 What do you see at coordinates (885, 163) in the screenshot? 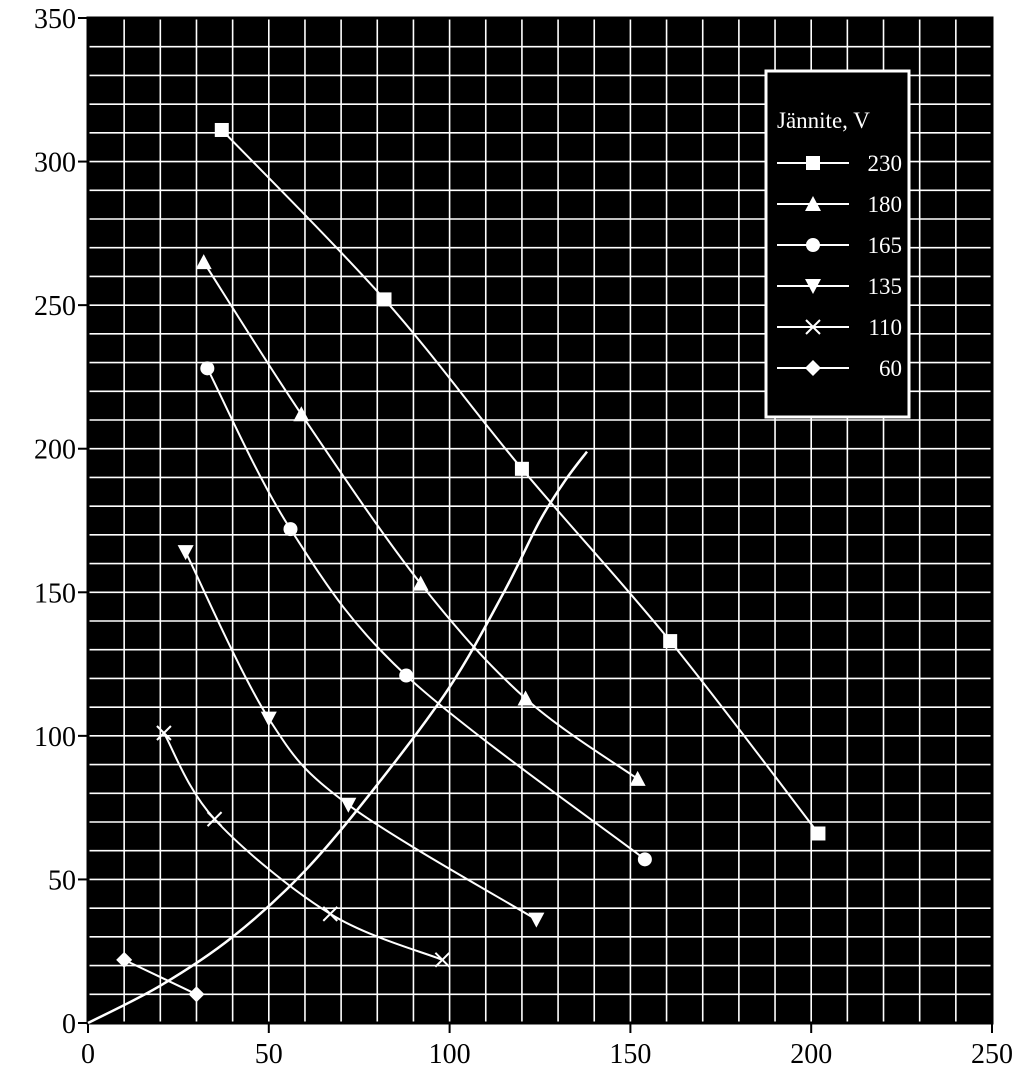
I see `legend-label: 230` at bounding box center [885, 163].